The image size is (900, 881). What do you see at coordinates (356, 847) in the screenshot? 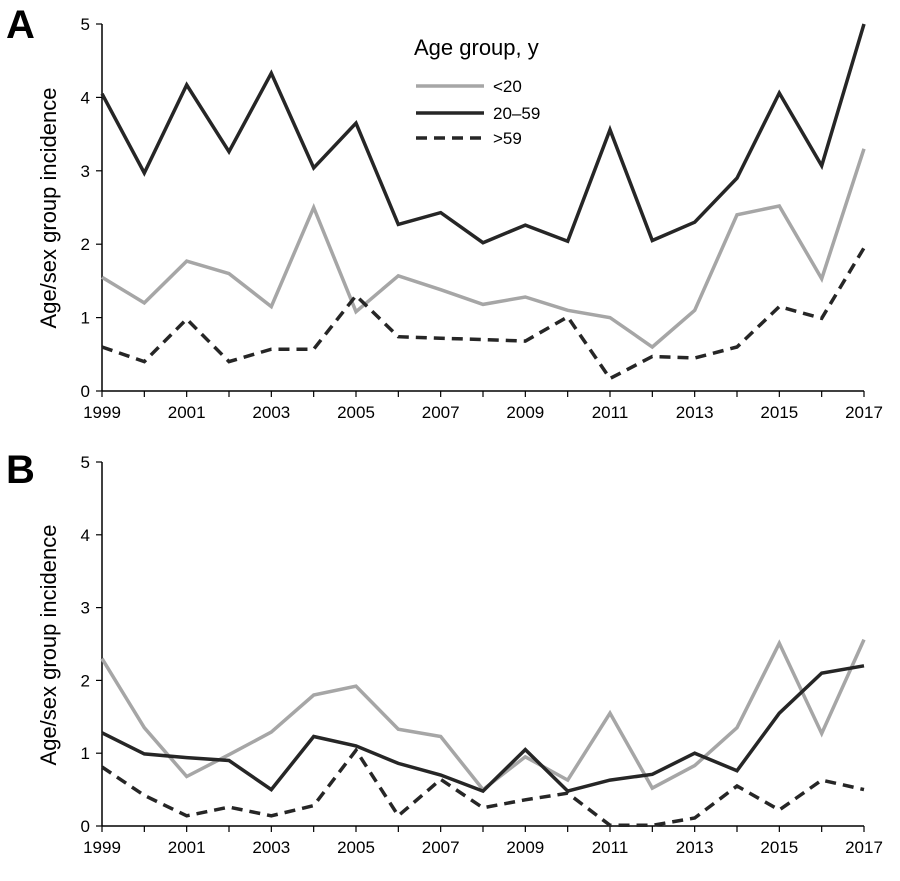
I see `panel-b-x-tick-label: 2005` at bounding box center [356, 847].